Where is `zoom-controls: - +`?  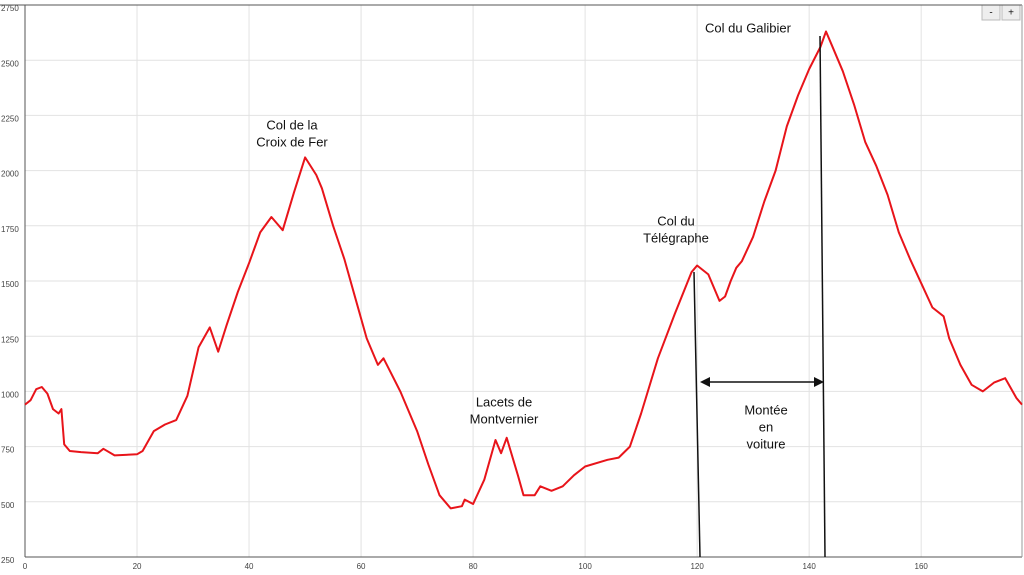
zoom-controls: - + is located at coordinates (1001, 12).